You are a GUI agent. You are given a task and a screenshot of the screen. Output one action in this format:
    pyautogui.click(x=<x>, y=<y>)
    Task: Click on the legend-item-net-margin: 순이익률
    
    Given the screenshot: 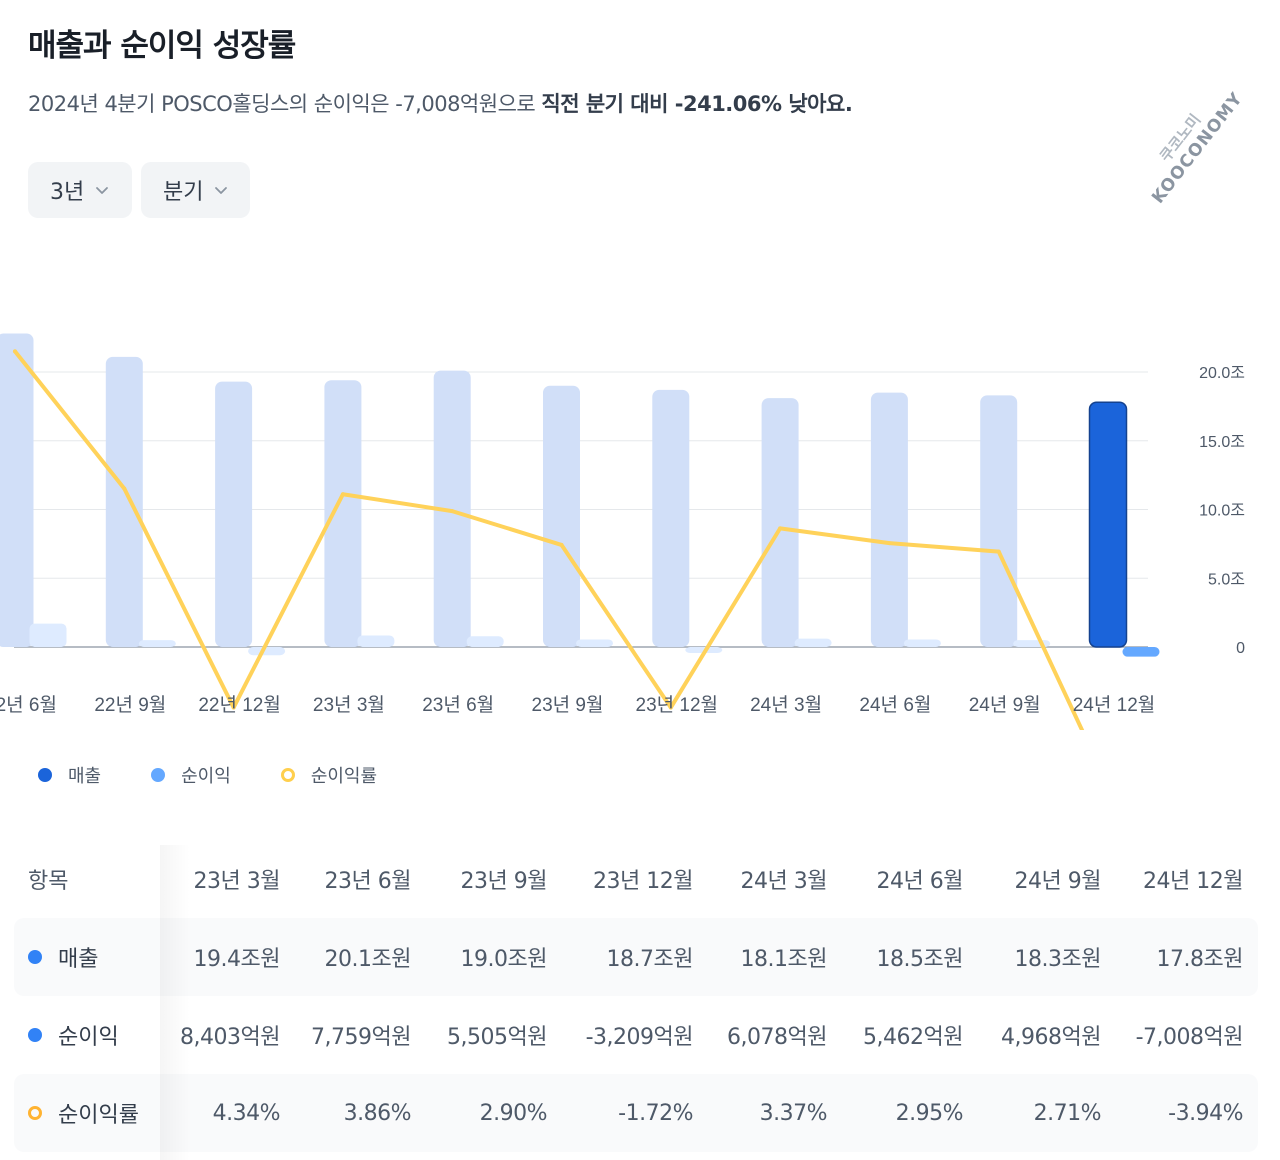 What is the action you would take?
    pyautogui.click(x=329, y=775)
    